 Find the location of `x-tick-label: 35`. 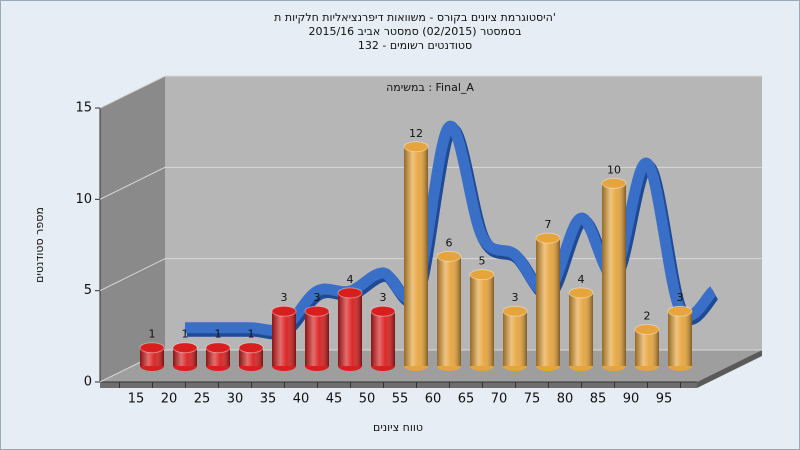

x-tick-label: 35 is located at coordinates (268, 399).